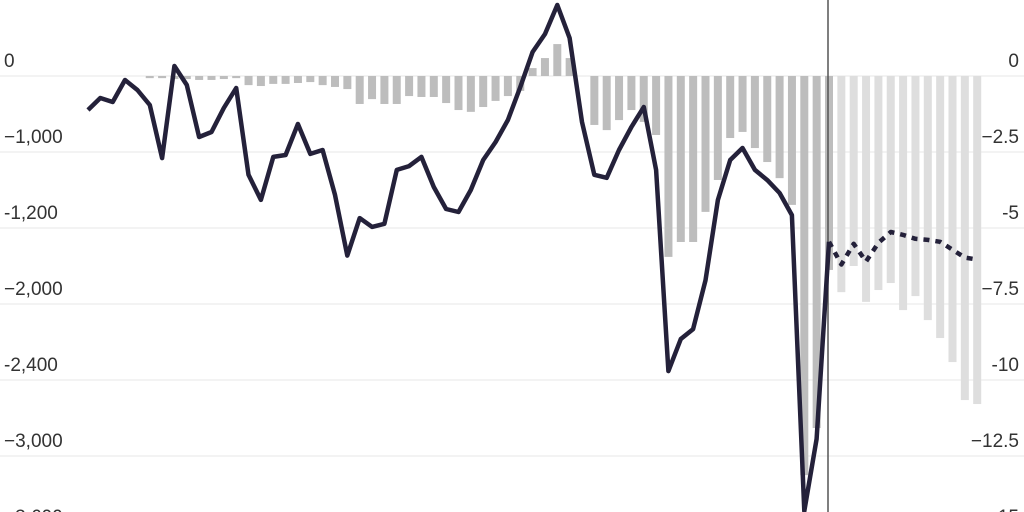 The width and height of the screenshot is (1024, 512). I want to click on y-tick-label: 0, so click(9, 61).